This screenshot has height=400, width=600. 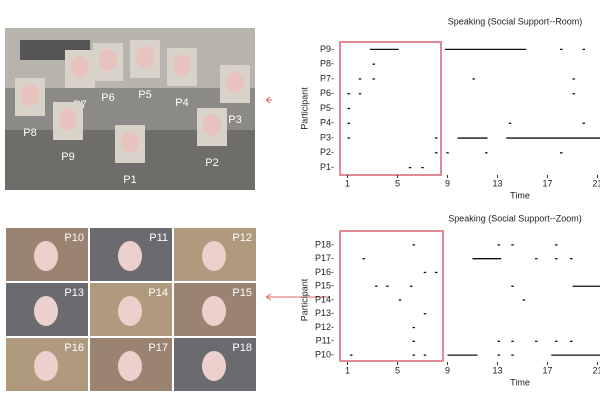 What do you see at coordinates (144, 95) in the screenshot?
I see `participant-label: P5` at bounding box center [144, 95].